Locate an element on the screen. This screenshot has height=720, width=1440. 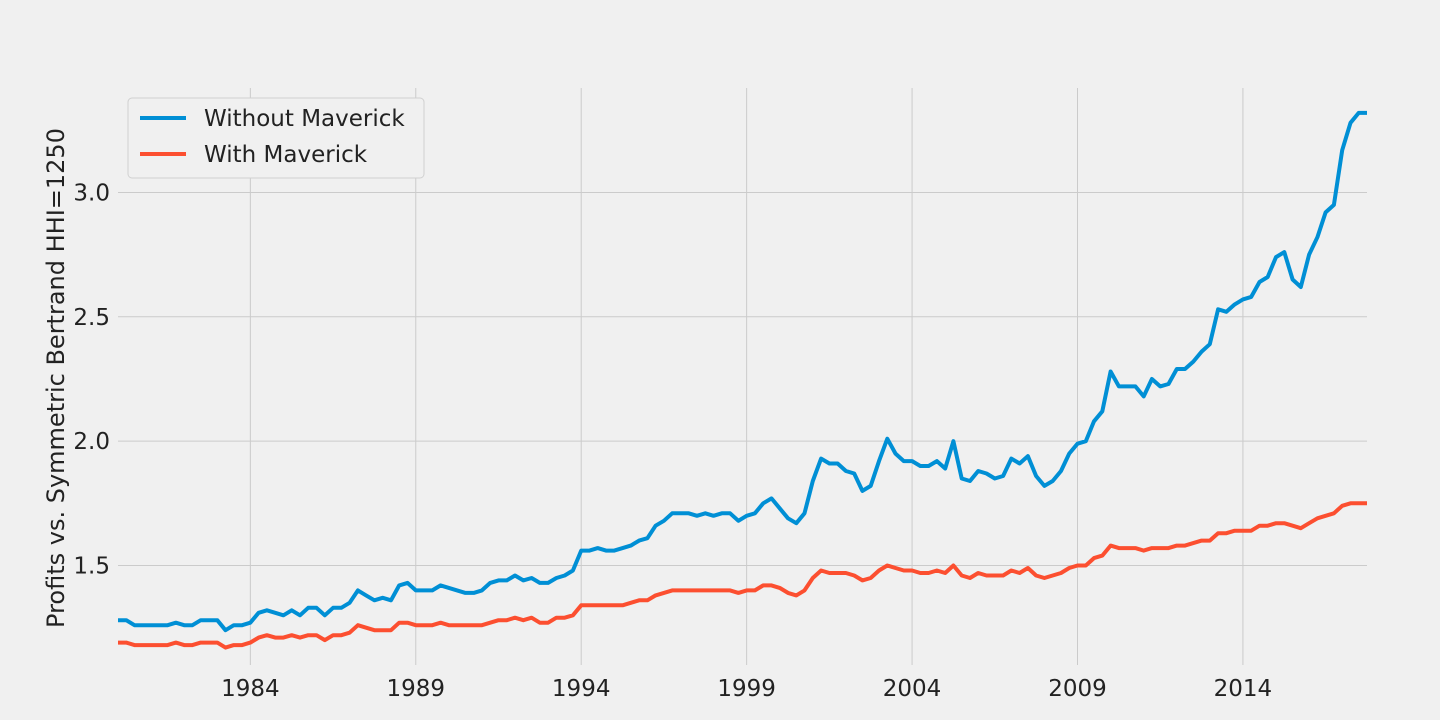
x-tick-label: 1999 is located at coordinates (746, 689).